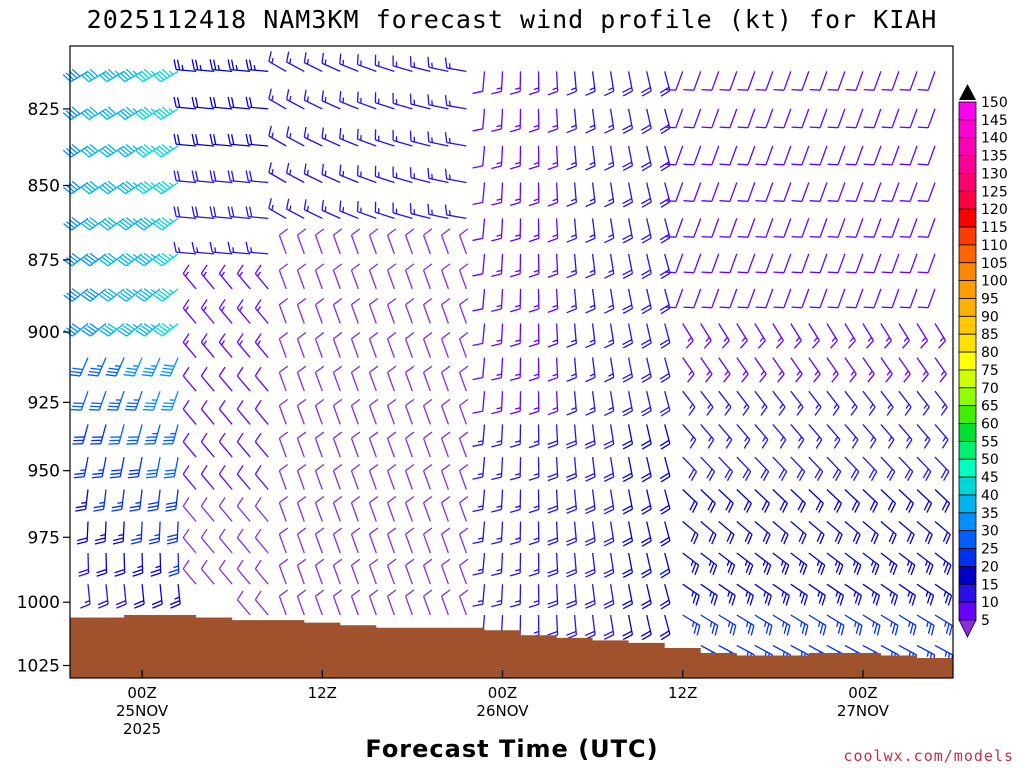  What do you see at coordinates (990, 603) in the screenshot?
I see `colorbar-label: 10` at bounding box center [990, 603].